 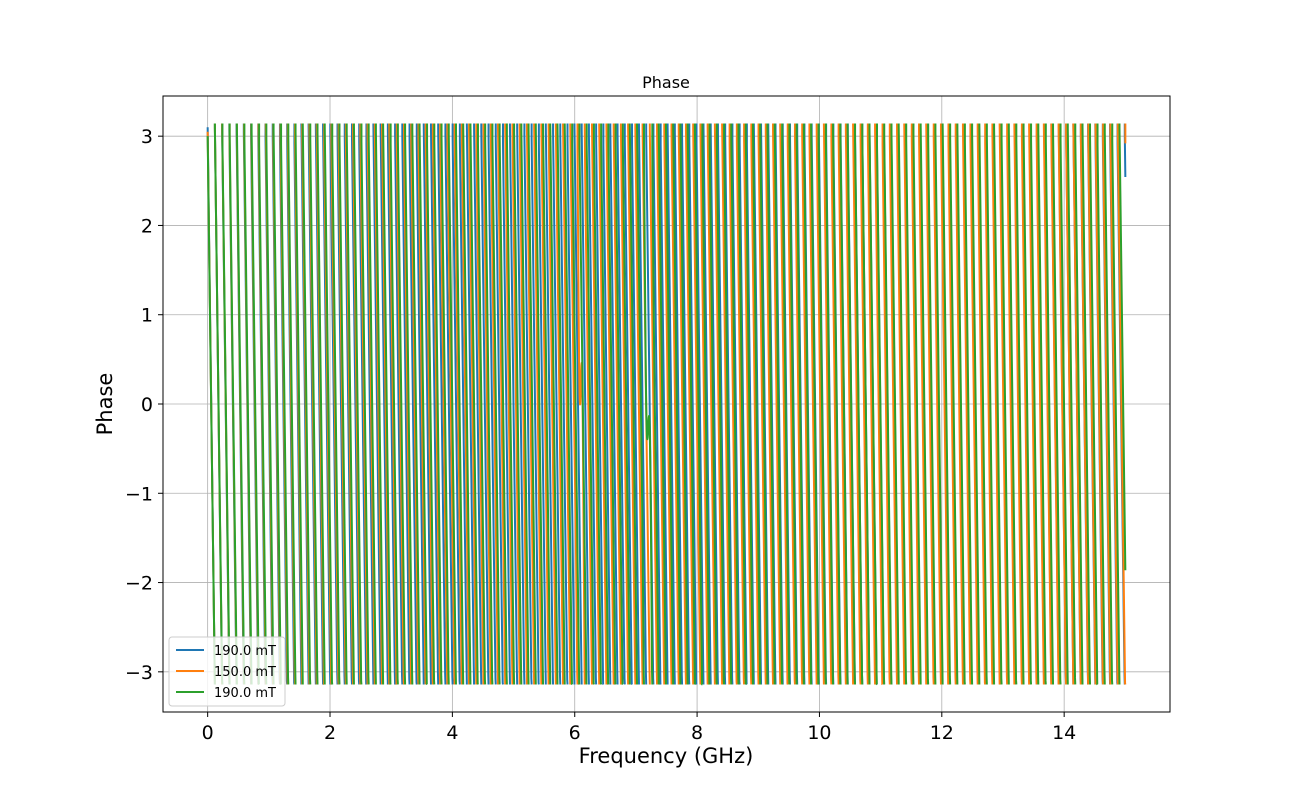 What do you see at coordinates (147, 226) in the screenshot?
I see `y-tick-label: 2` at bounding box center [147, 226].